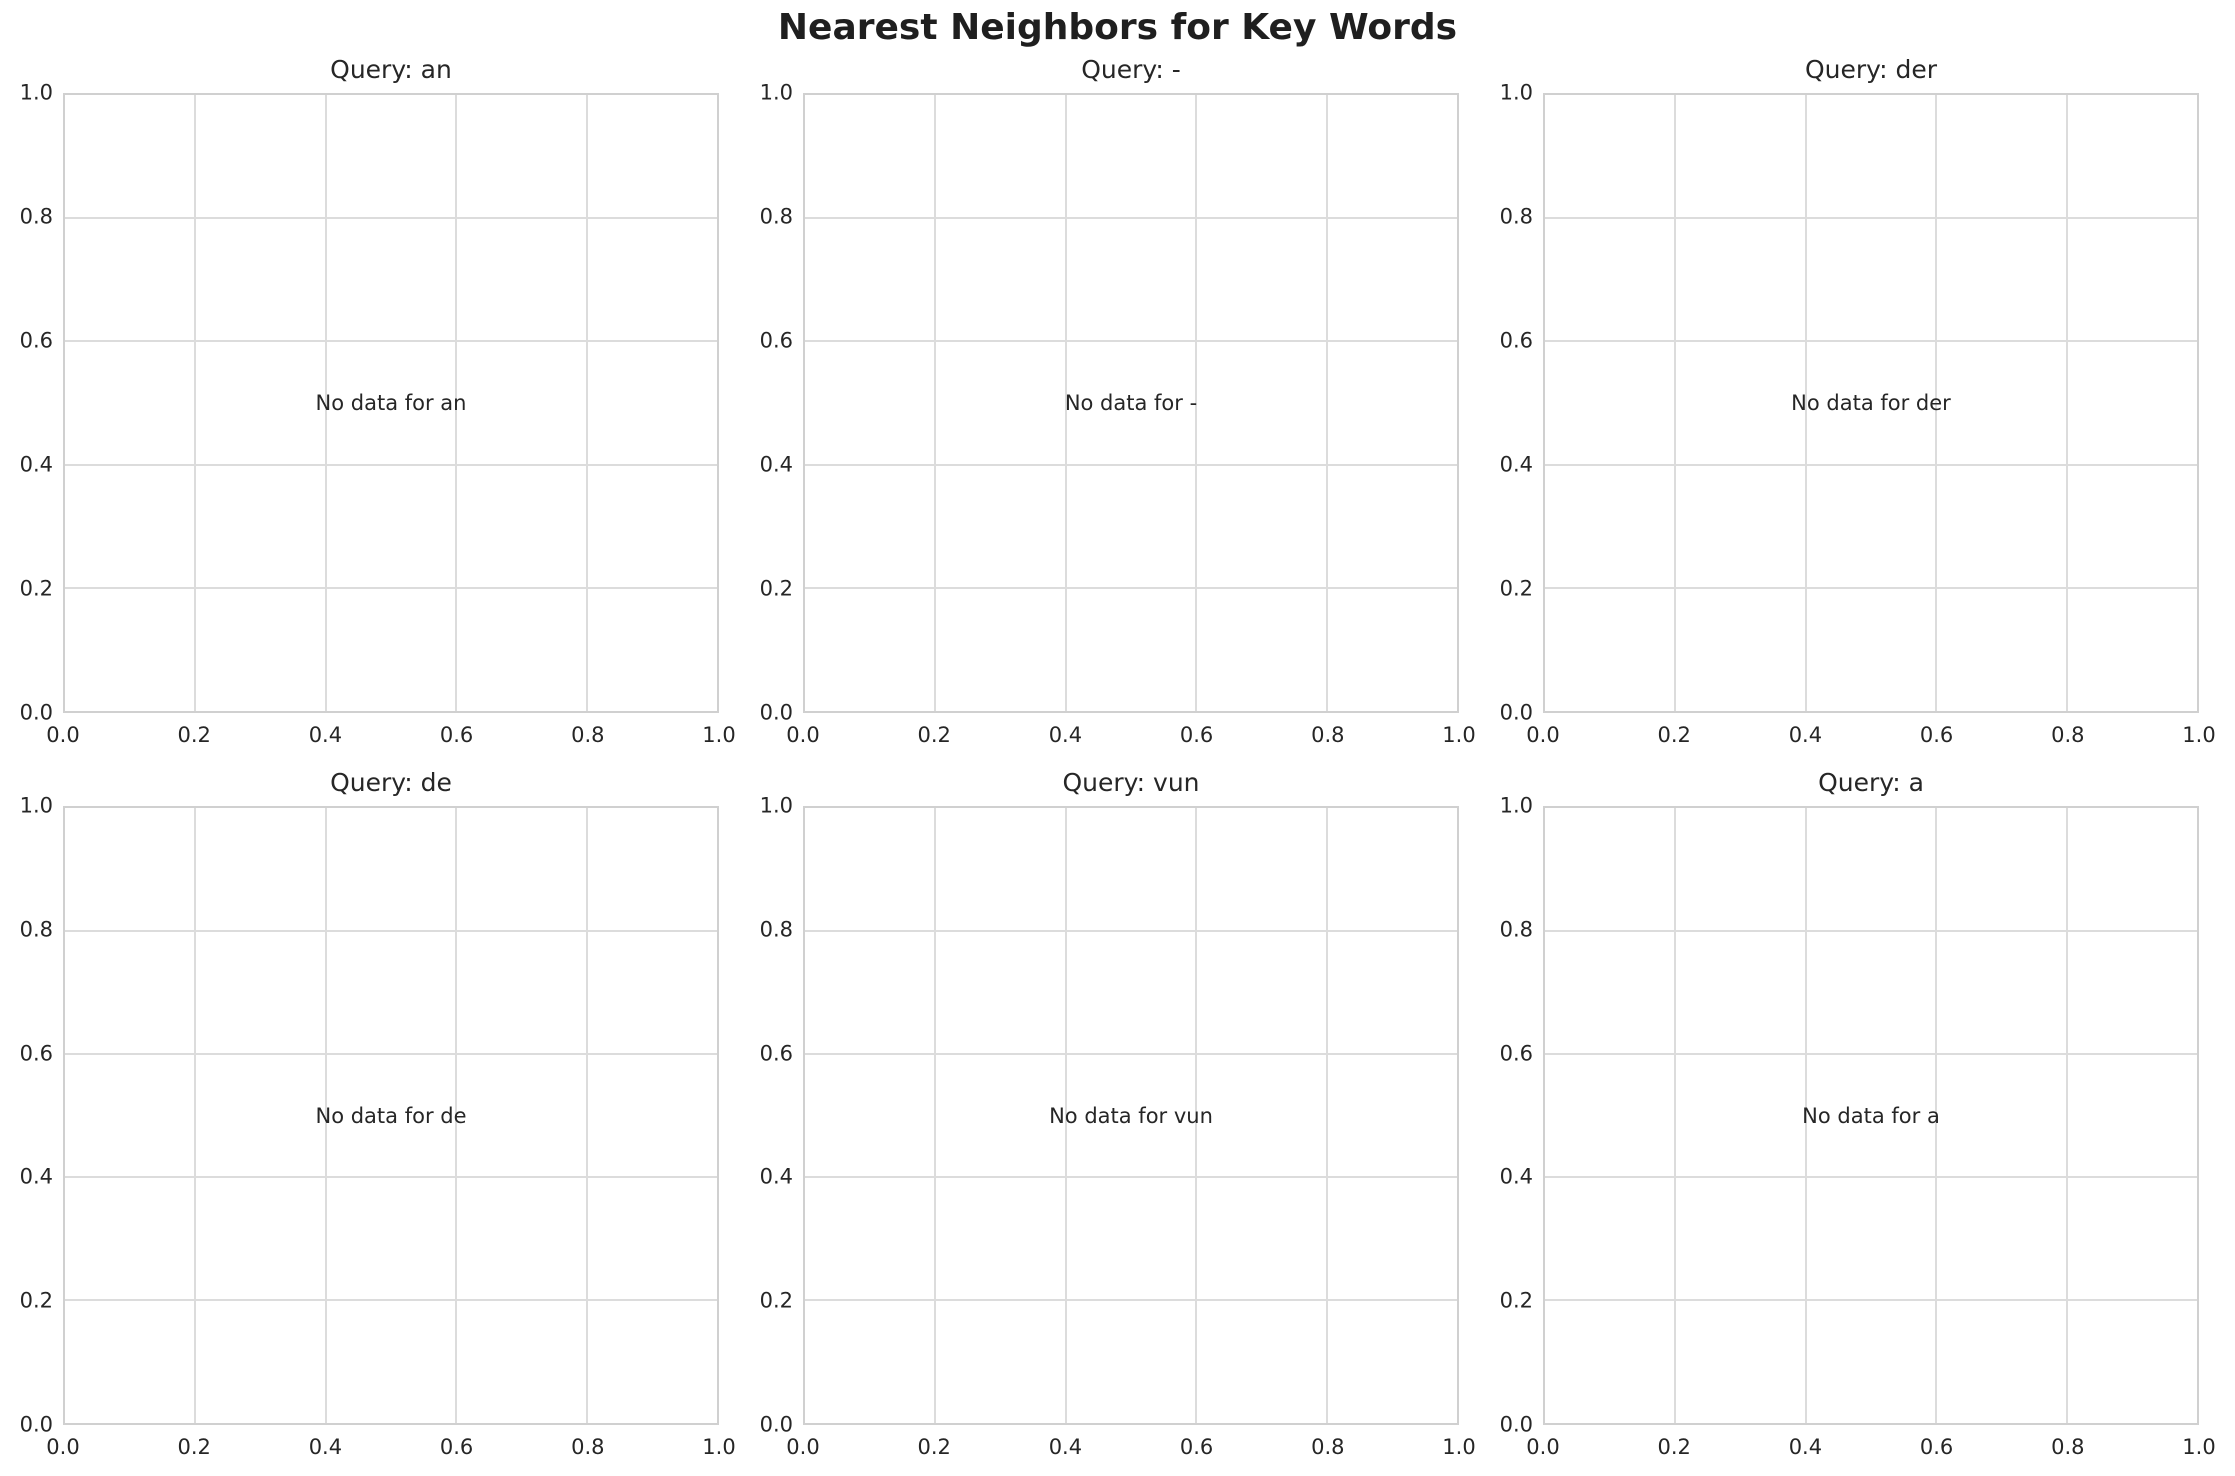 This screenshot has width=2235, height=1476. Describe the element at coordinates (1131, 1115) in the screenshot. I see `no-data-annotation: No data for vun` at that location.